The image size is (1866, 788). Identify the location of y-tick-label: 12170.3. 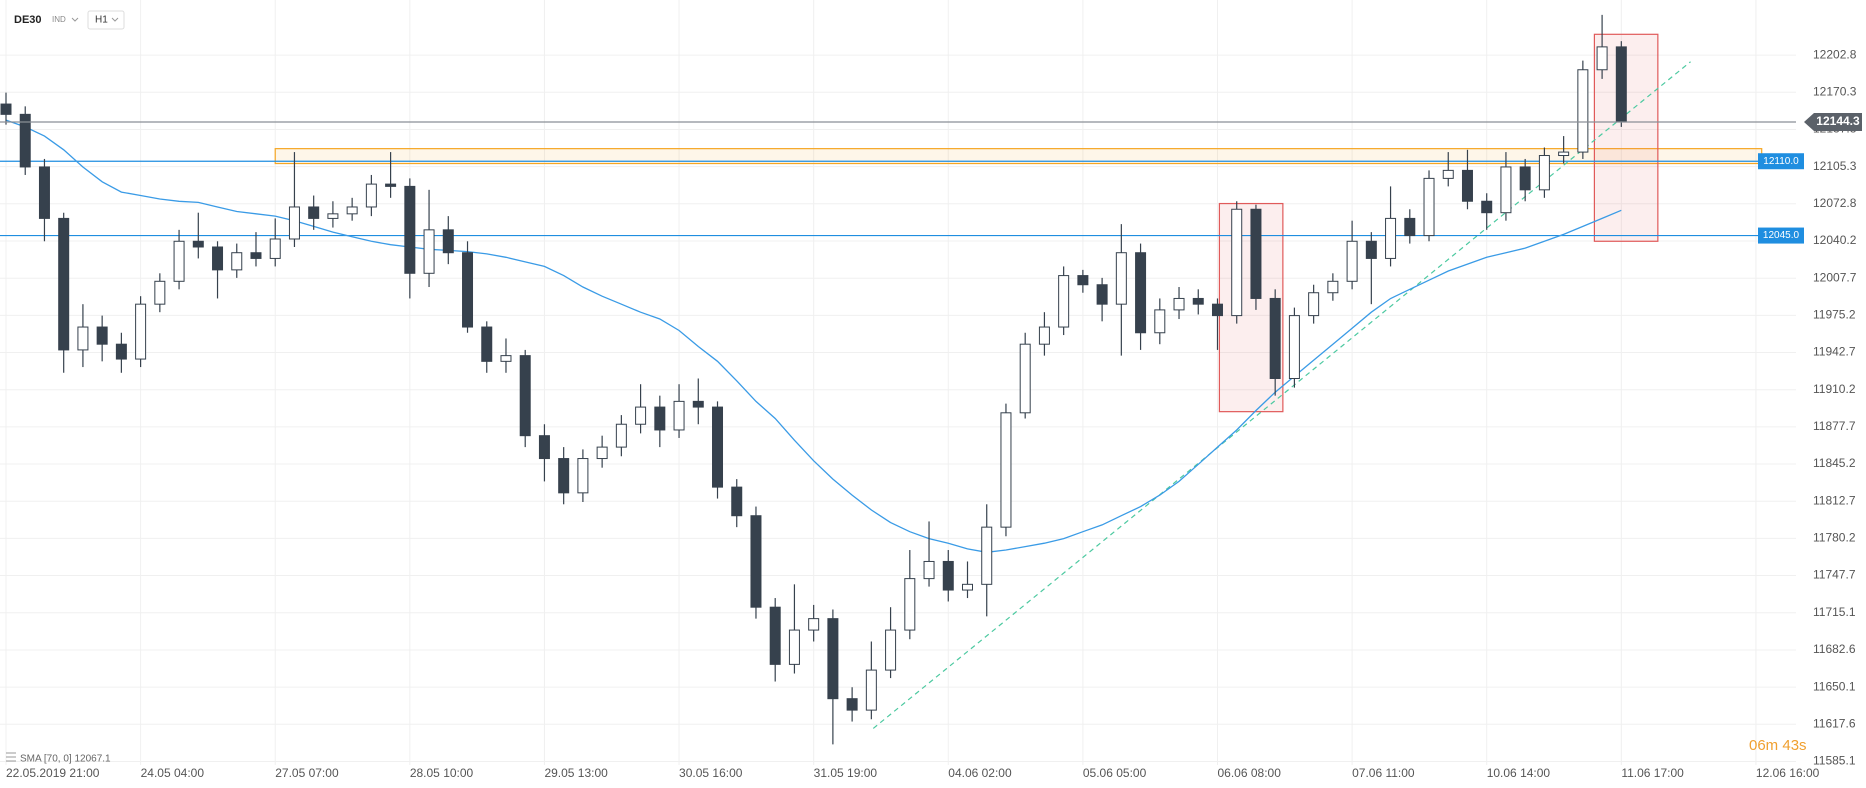
(1835, 91).